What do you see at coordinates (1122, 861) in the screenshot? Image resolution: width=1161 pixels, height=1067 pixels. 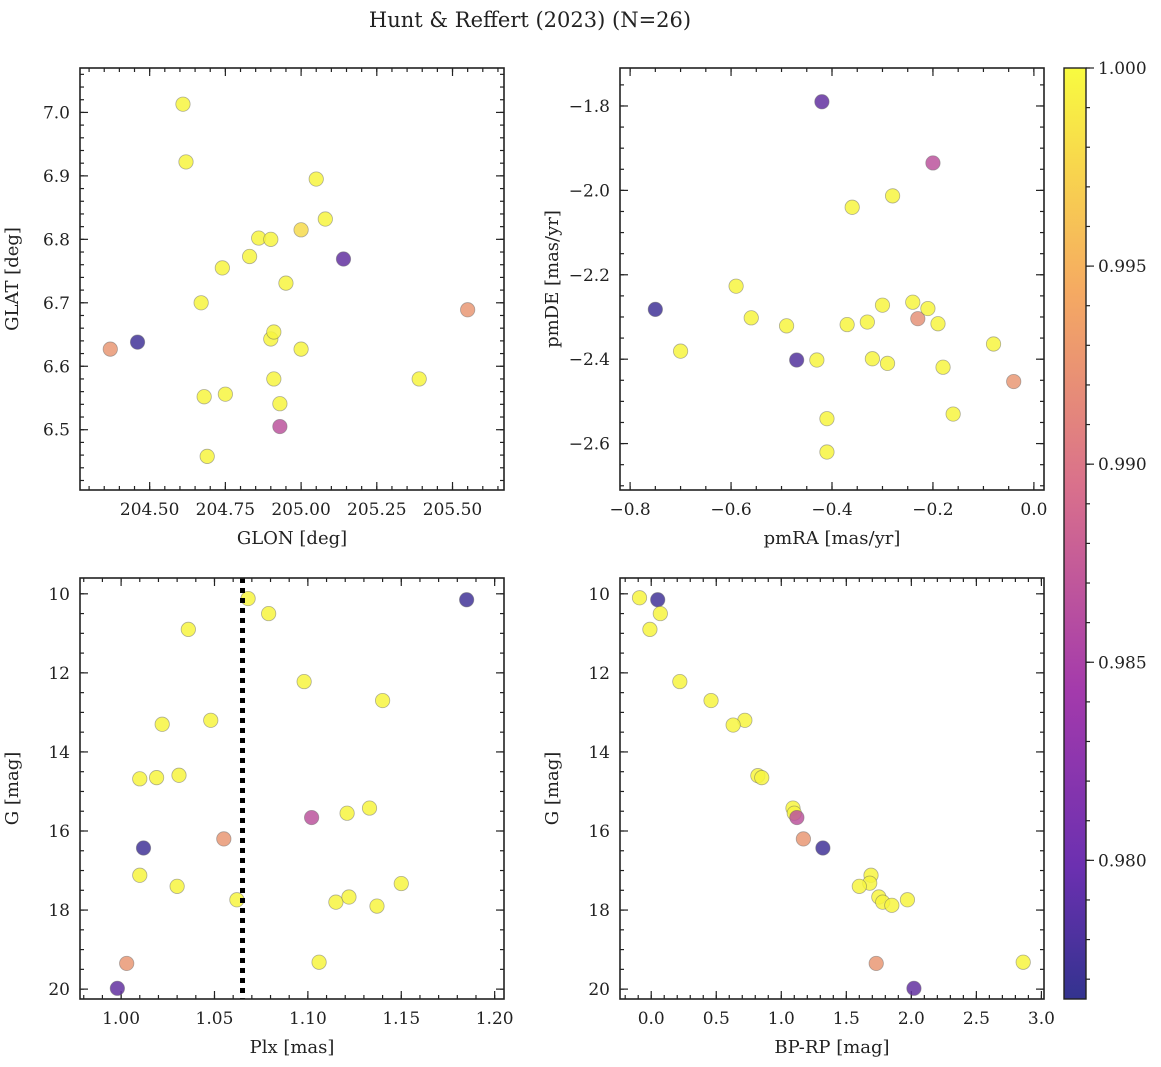 I see `colorbar-tick-label: 0.980` at bounding box center [1122, 861].